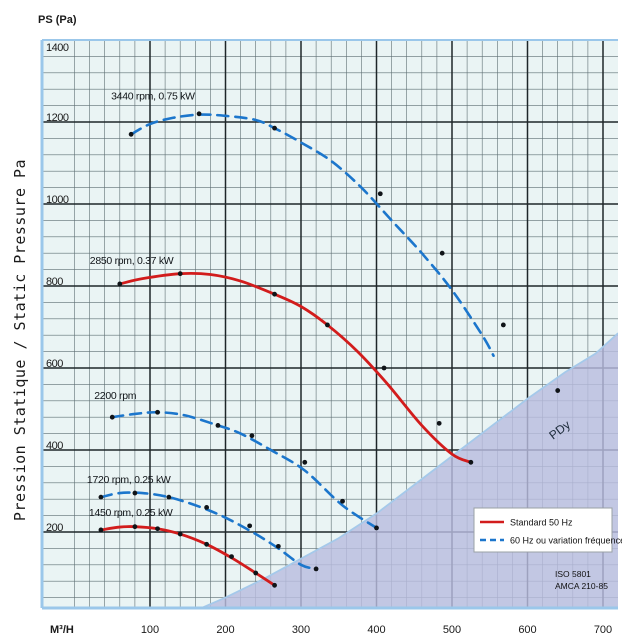 The width and height of the screenshot is (622, 641). I want to click on y-tick-label: 1200, so click(57, 118).